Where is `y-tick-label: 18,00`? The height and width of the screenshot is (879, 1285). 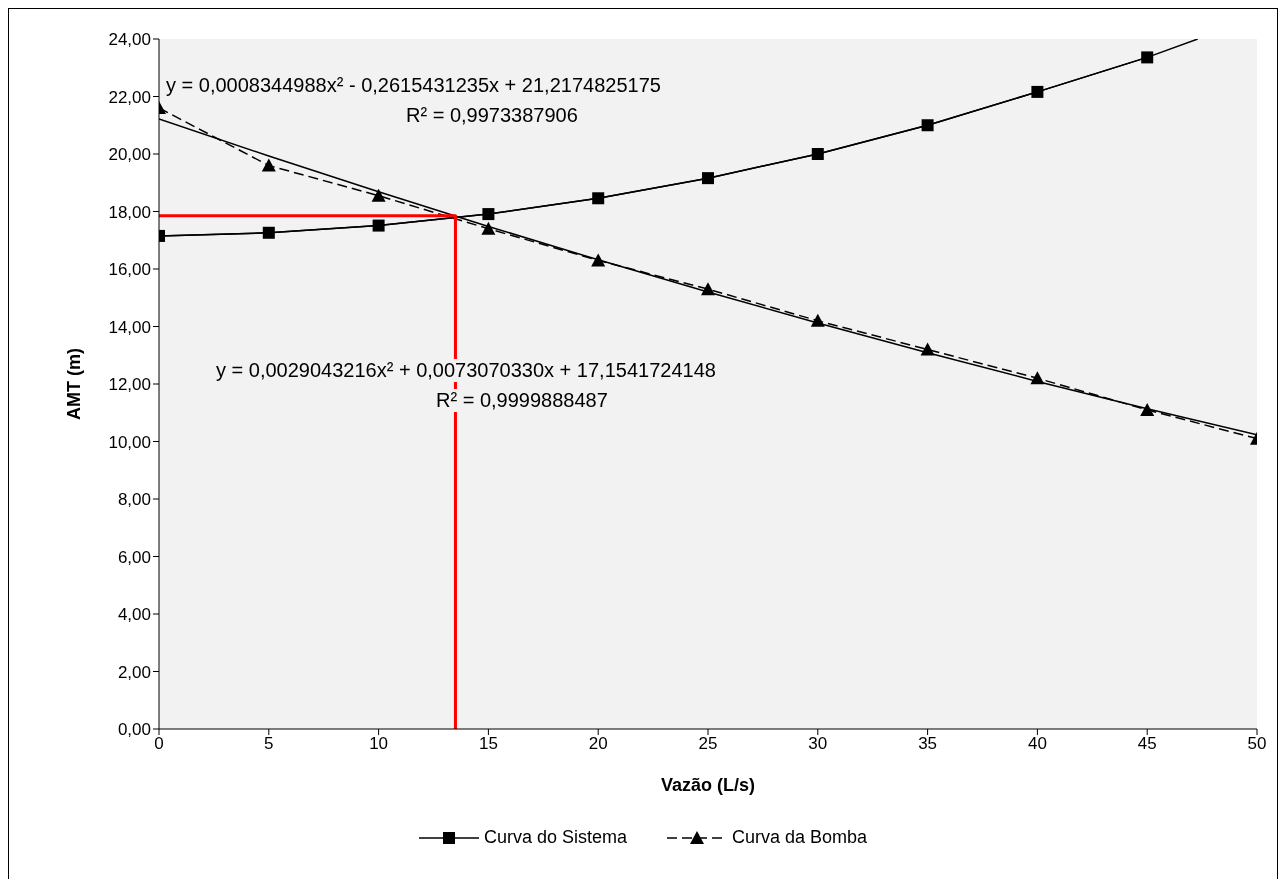
y-tick-label: 18,00 is located at coordinates (129, 212).